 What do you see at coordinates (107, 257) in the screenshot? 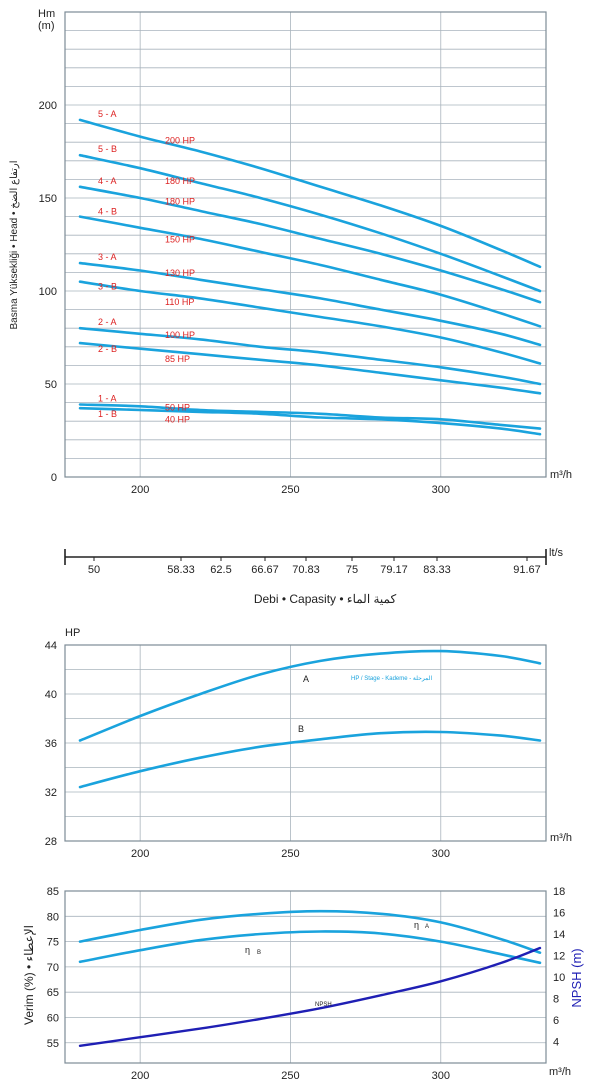
I see `series-model-label: 3 - A` at bounding box center [107, 257].